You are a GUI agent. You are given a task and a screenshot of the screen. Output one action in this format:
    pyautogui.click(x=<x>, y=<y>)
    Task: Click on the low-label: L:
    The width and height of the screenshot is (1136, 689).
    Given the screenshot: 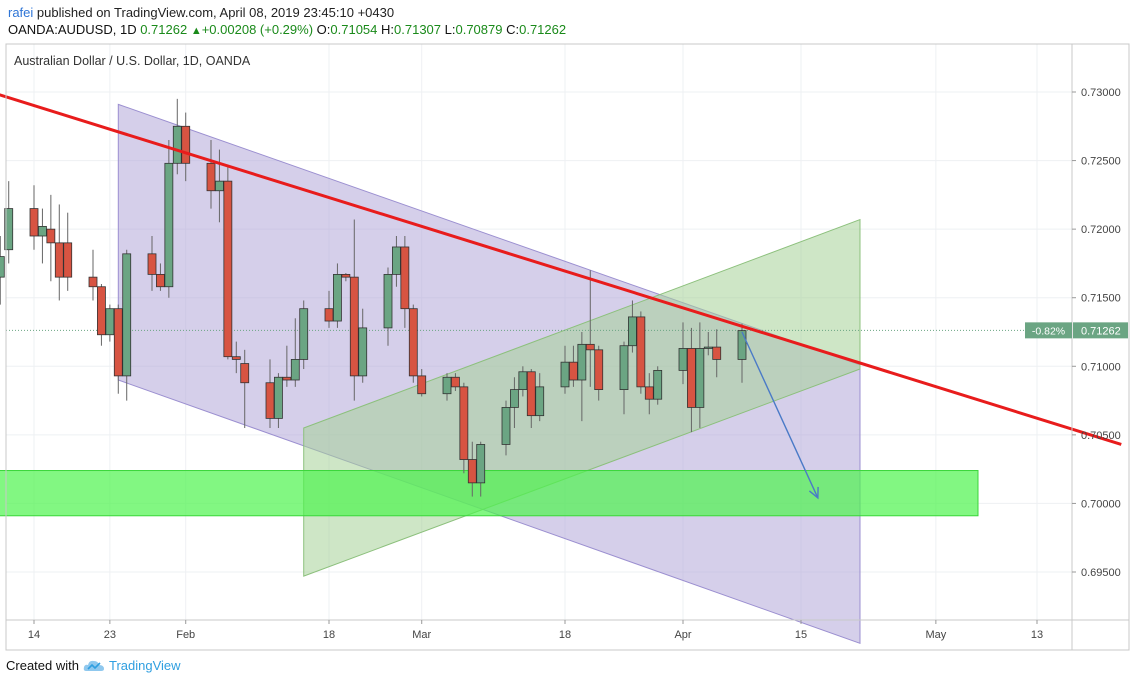 What is the action you would take?
    pyautogui.click(x=450, y=29)
    